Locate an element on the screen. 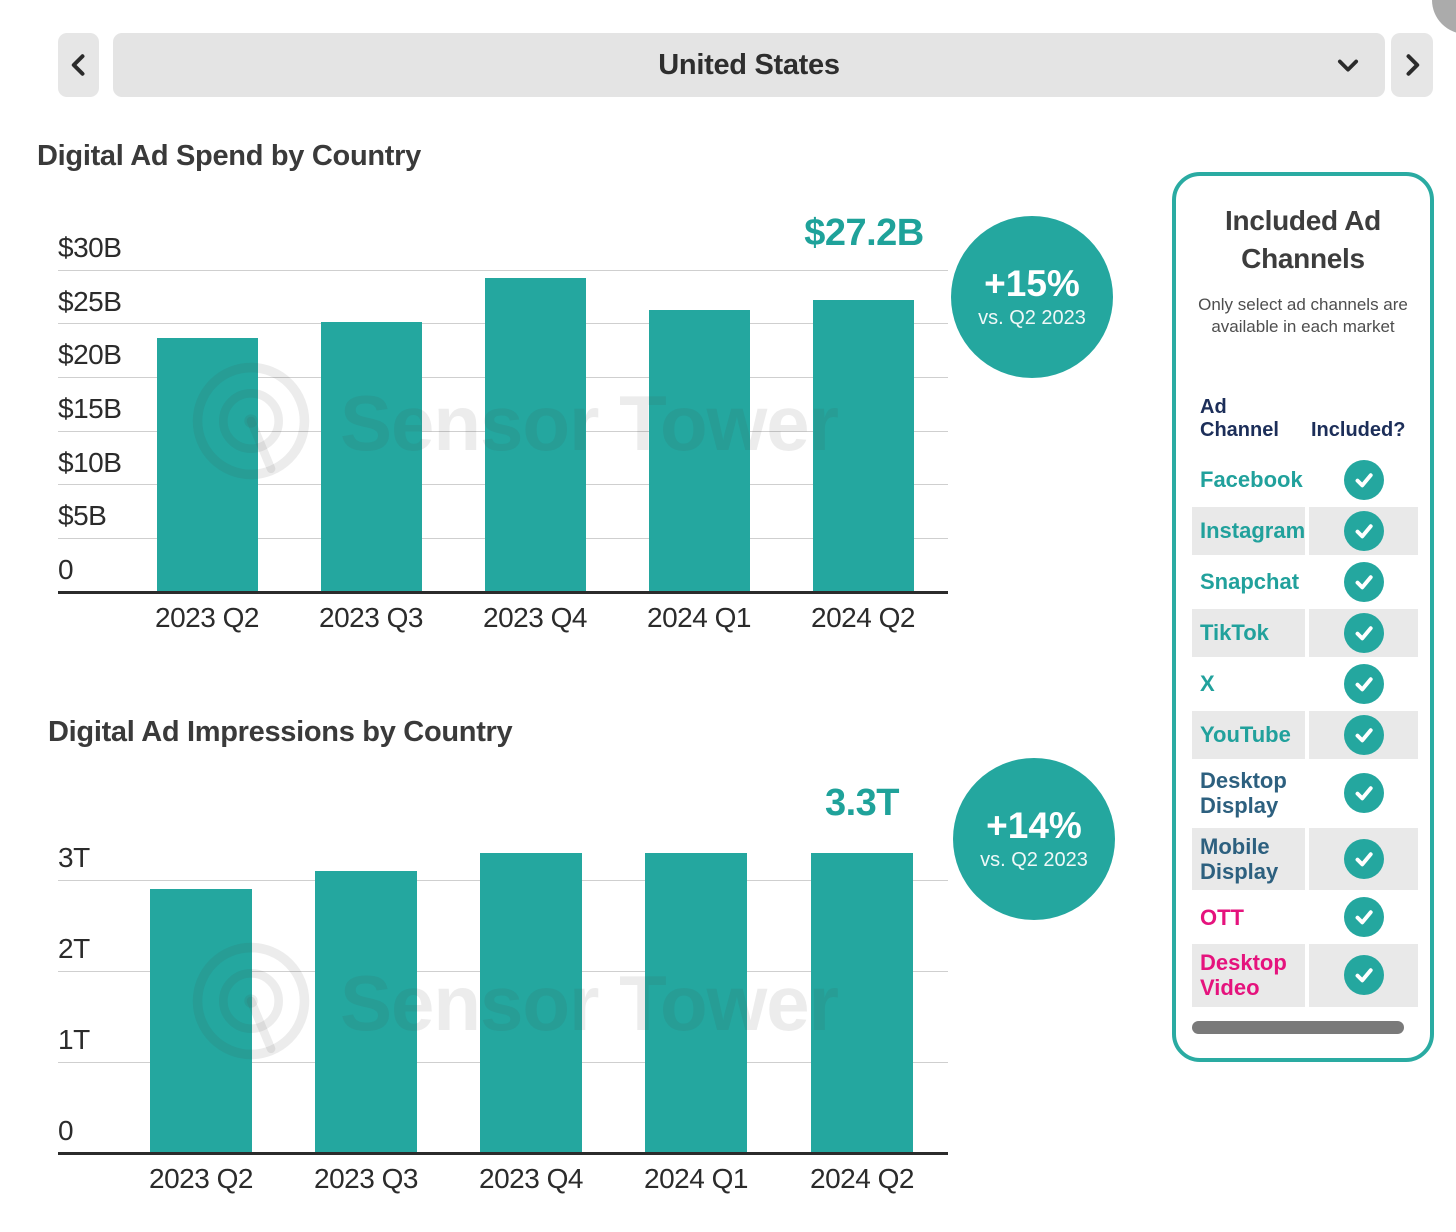 This screenshot has height=1232, width=1456. country-selector: United States is located at coordinates (749, 65).